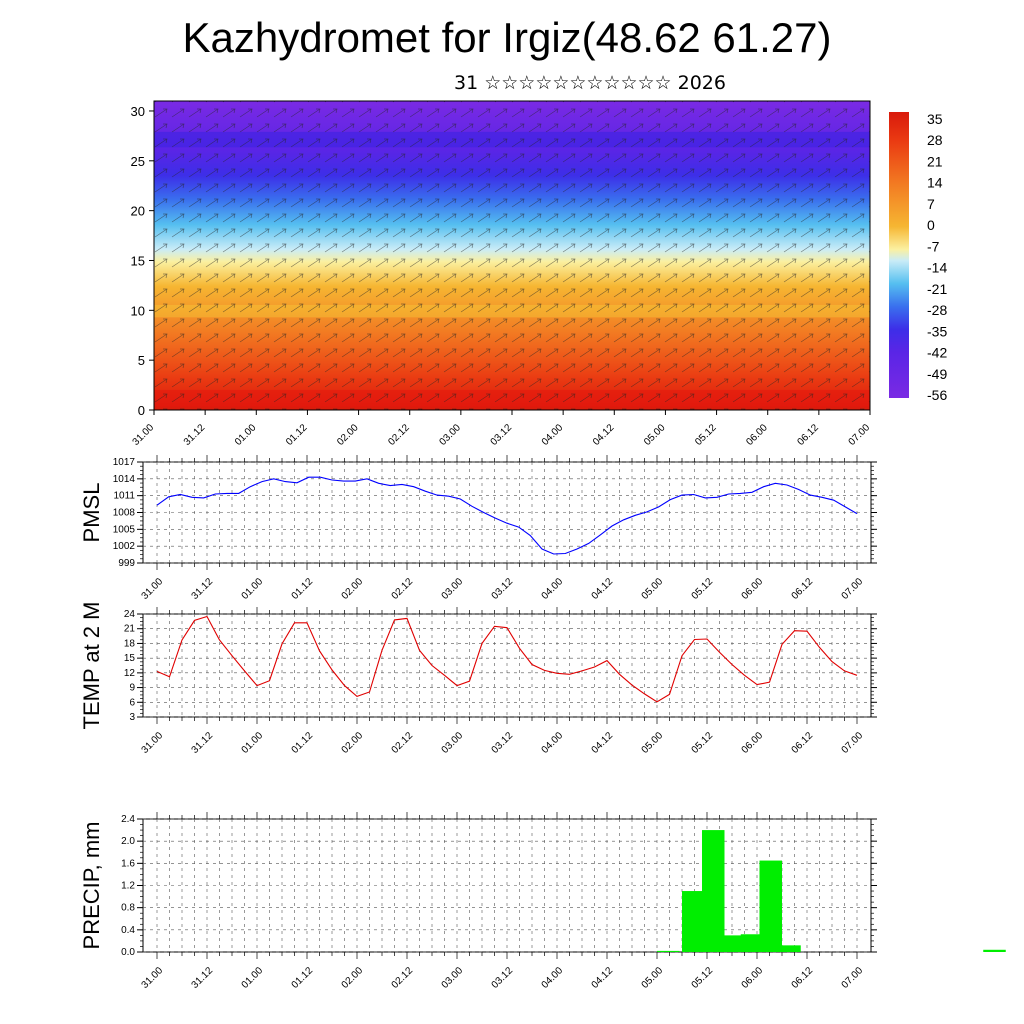 This screenshot has height=1024, width=1024. What do you see at coordinates (91, 886) in the screenshot?
I see `y-axis-label: PRECIP, mm` at bounding box center [91, 886].